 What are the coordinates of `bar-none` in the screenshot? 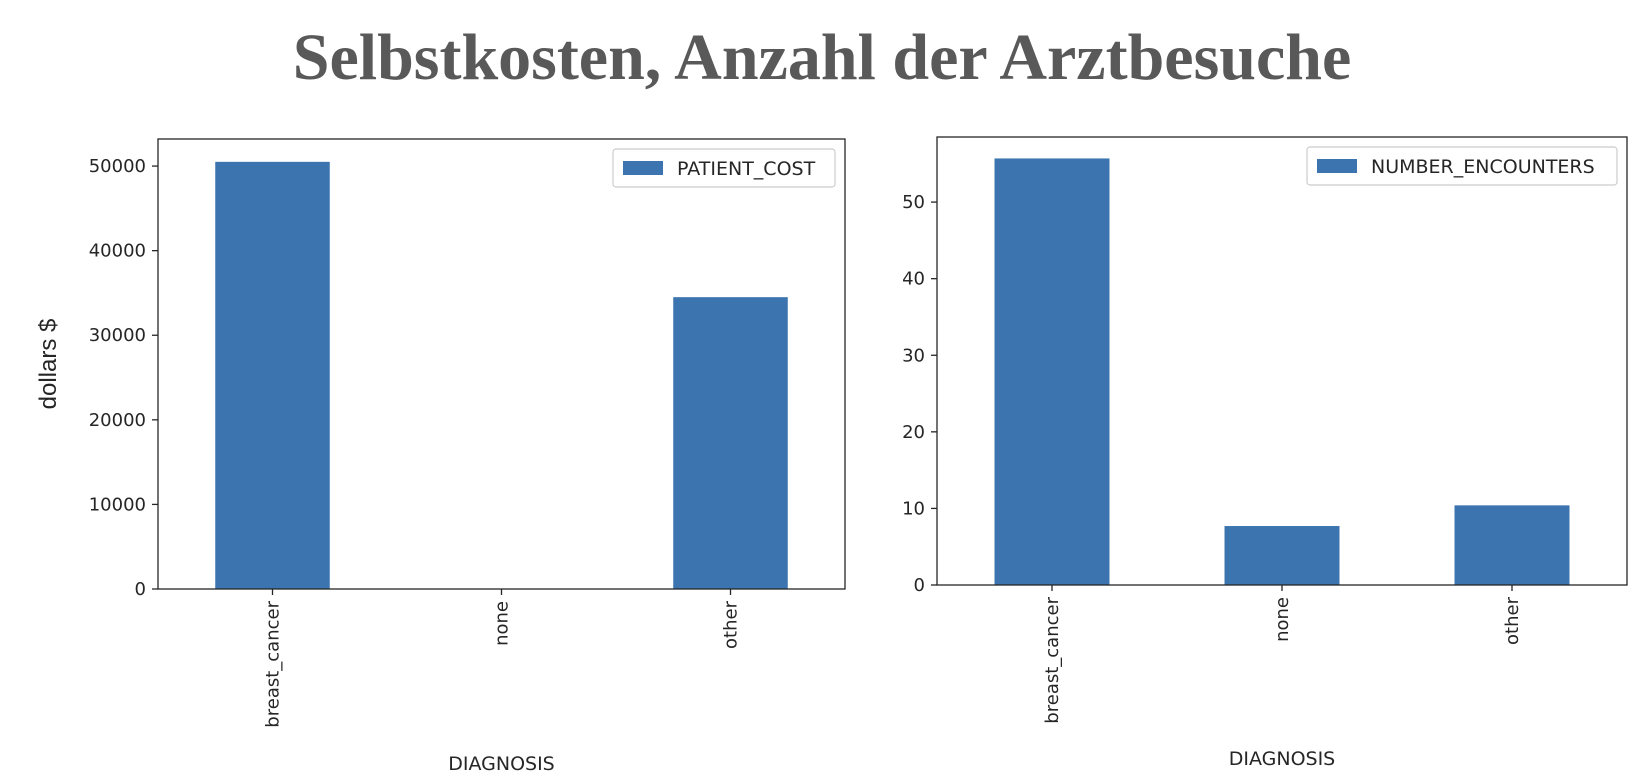 It's located at (1282, 555).